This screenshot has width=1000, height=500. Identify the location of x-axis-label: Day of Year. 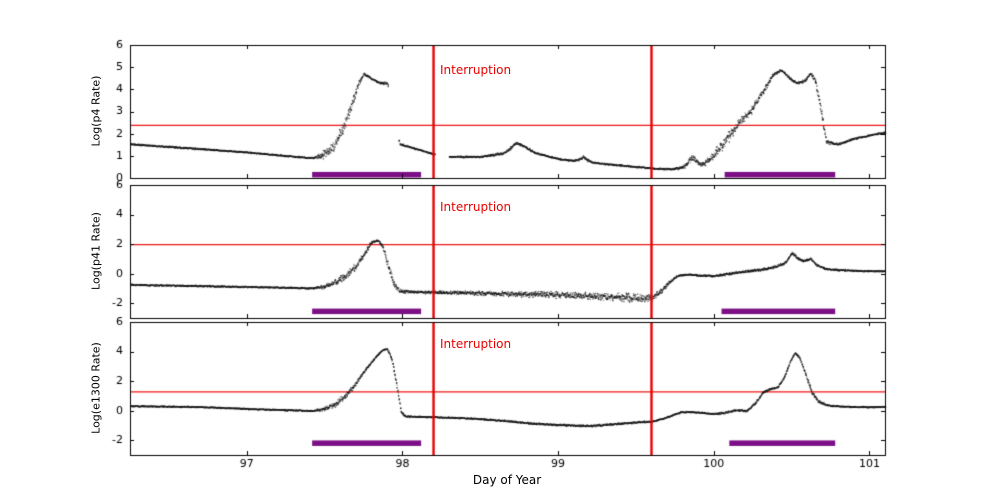
(507, 480).